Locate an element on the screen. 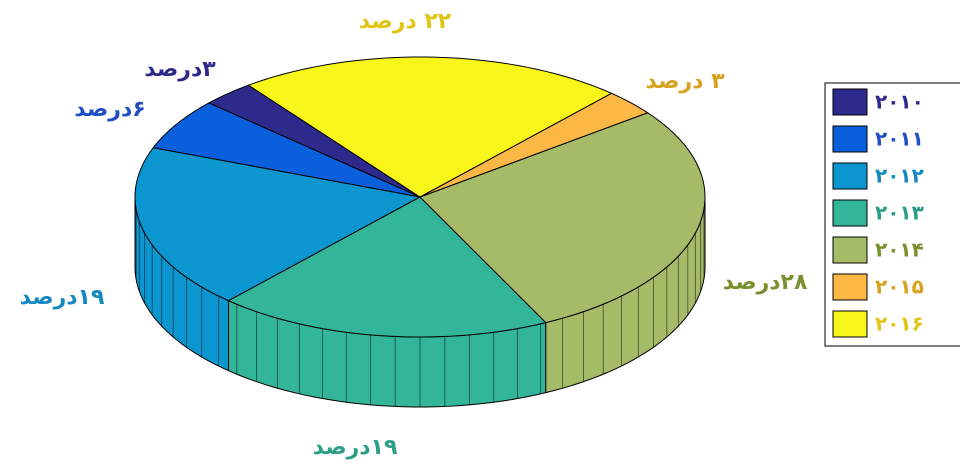 The image size is (960, 470). data-label: ۳ درصد is located at coordinates (685, 81).